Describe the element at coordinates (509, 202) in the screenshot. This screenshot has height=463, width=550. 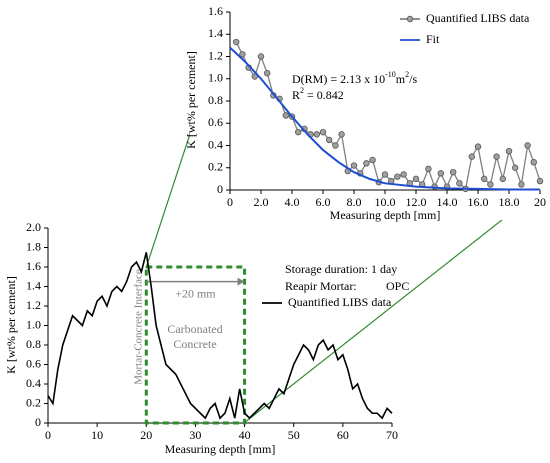
I see `x-tick-label: 18.0` at that location.